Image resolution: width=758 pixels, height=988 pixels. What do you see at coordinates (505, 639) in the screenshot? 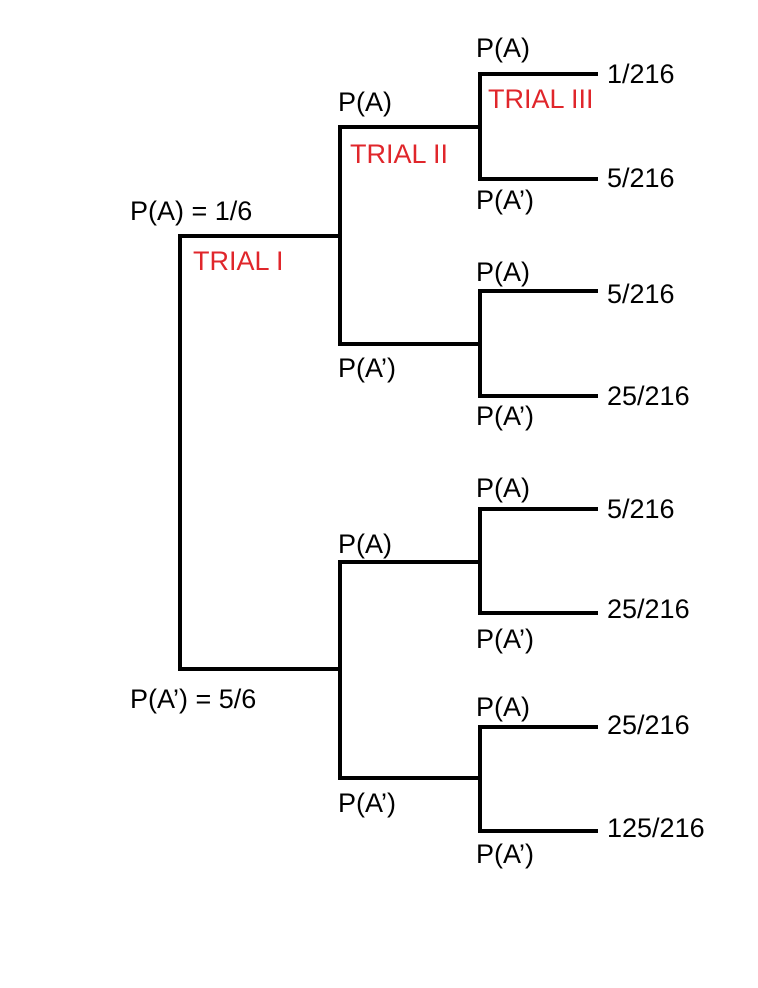
I see `level-3-branch-3-lower-label: P(A’)` at bounding box center [505, 639].